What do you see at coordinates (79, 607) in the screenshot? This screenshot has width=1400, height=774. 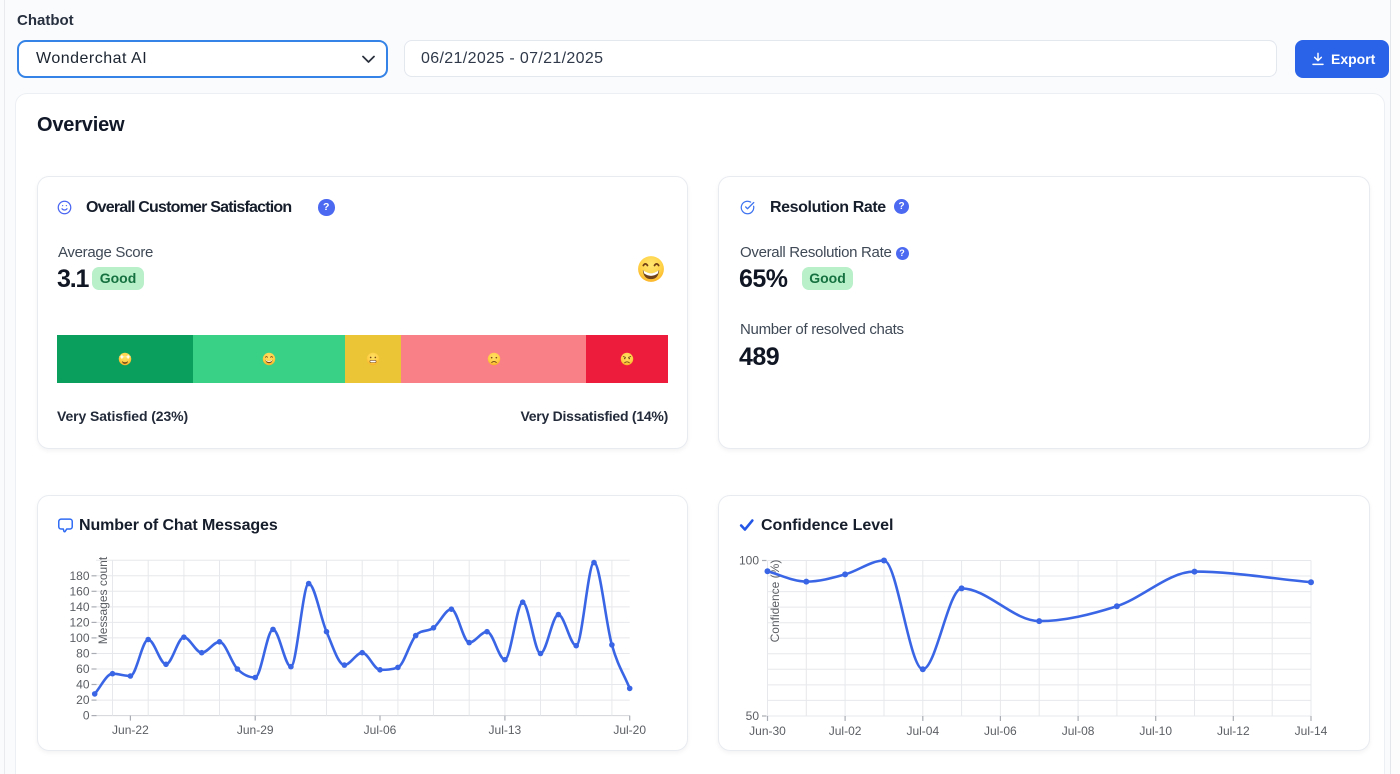 I see `svg-text: 140` at bounding box center [79, 607].